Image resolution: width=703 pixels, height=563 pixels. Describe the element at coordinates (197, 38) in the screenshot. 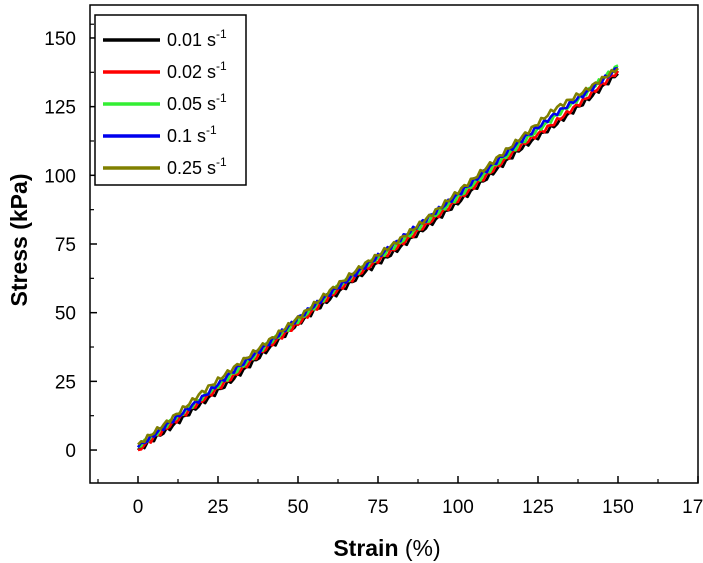

I see `legend-label: 0.01 s-1` at that location.